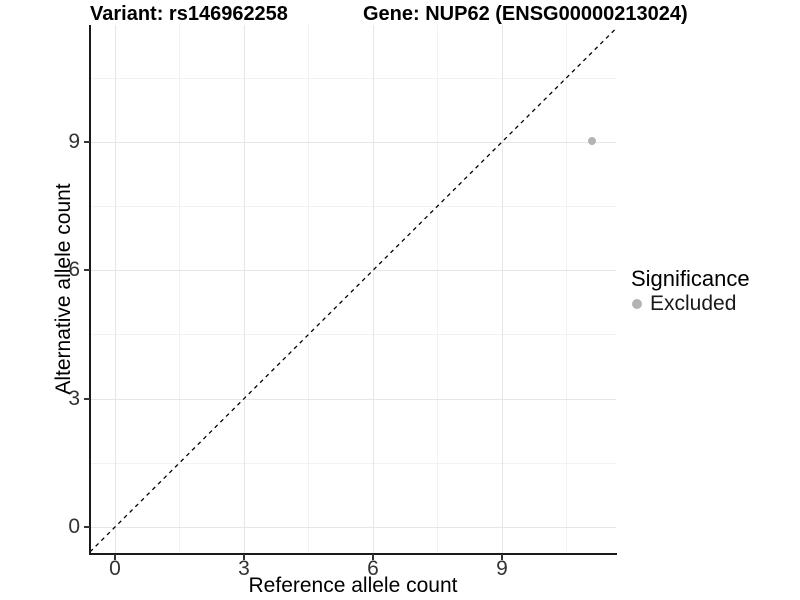 This screenshot has width=800, height=600. What do you see at coordinates (690, 278) in the screenshot?
I see `legend-title: Significance` at bounding box center [690, 278].